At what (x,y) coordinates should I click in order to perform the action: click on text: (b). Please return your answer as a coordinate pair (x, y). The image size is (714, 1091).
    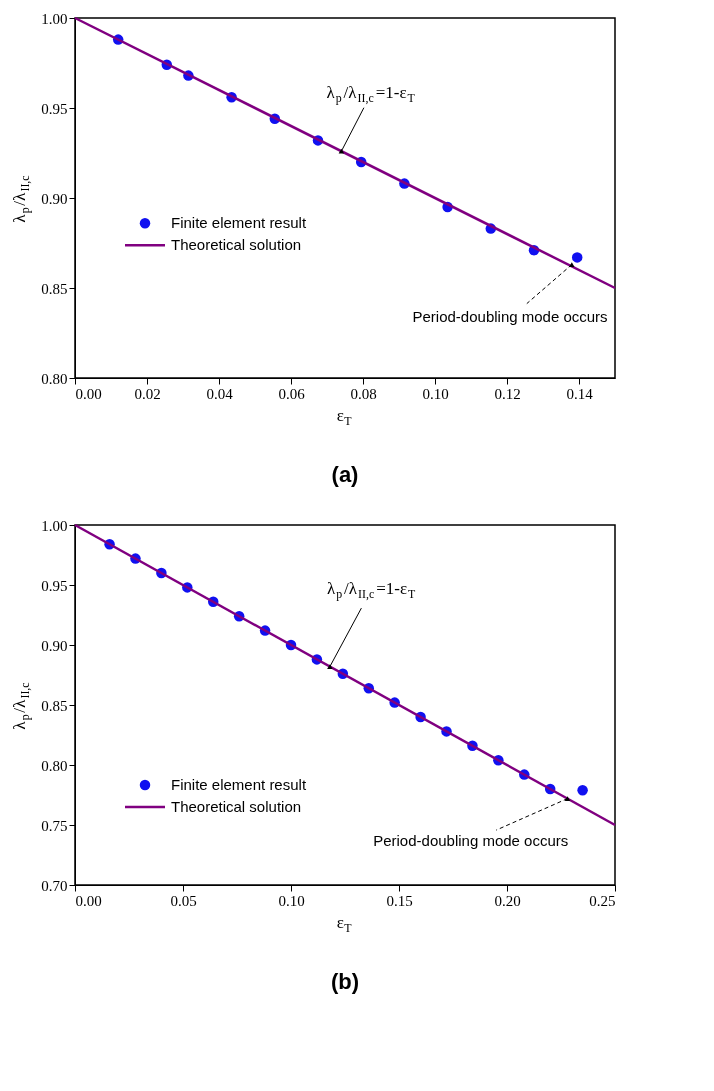
    Looking at the image, I should click on (345, 981).